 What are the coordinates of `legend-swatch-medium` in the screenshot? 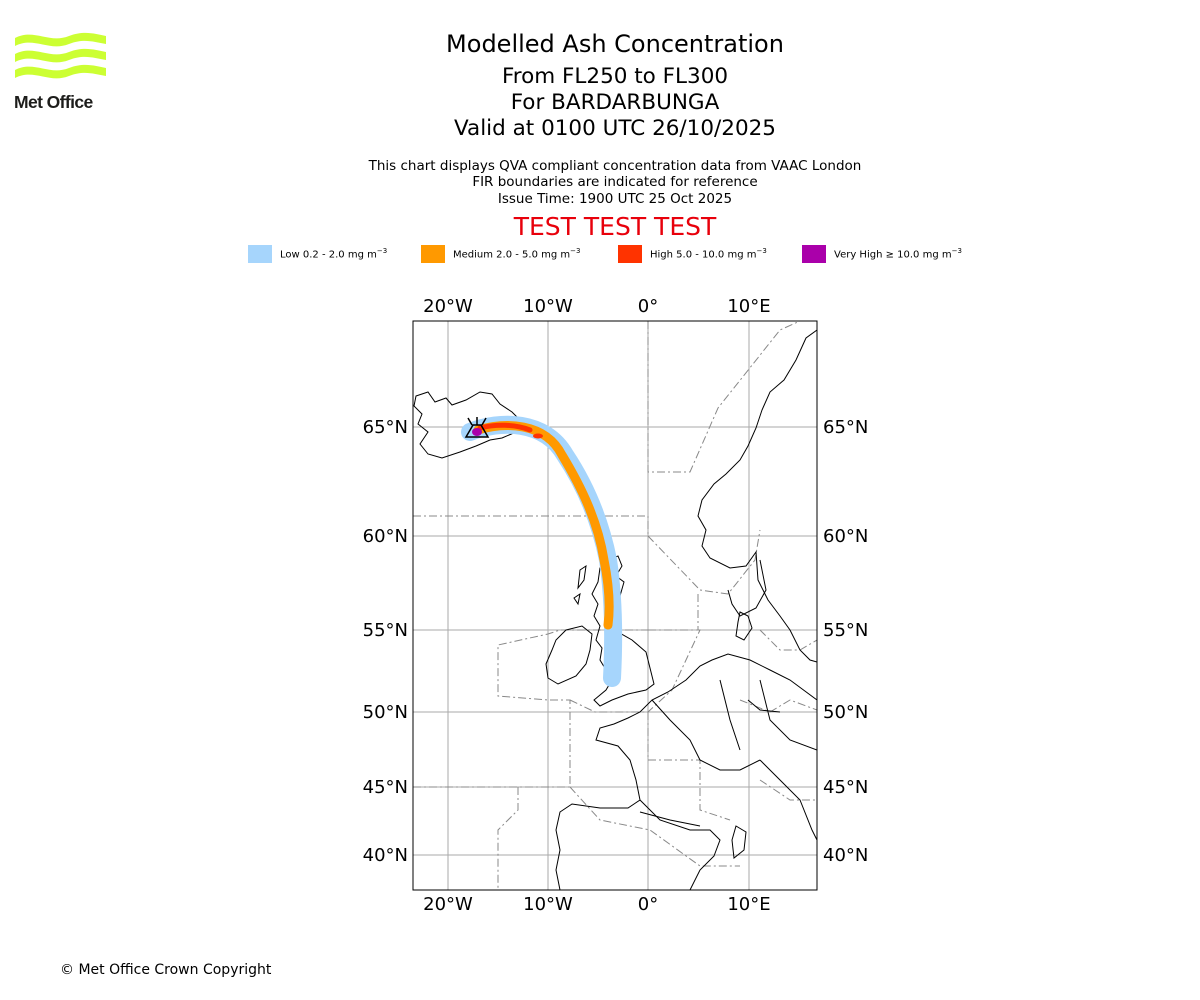 It's located at (433, 254).